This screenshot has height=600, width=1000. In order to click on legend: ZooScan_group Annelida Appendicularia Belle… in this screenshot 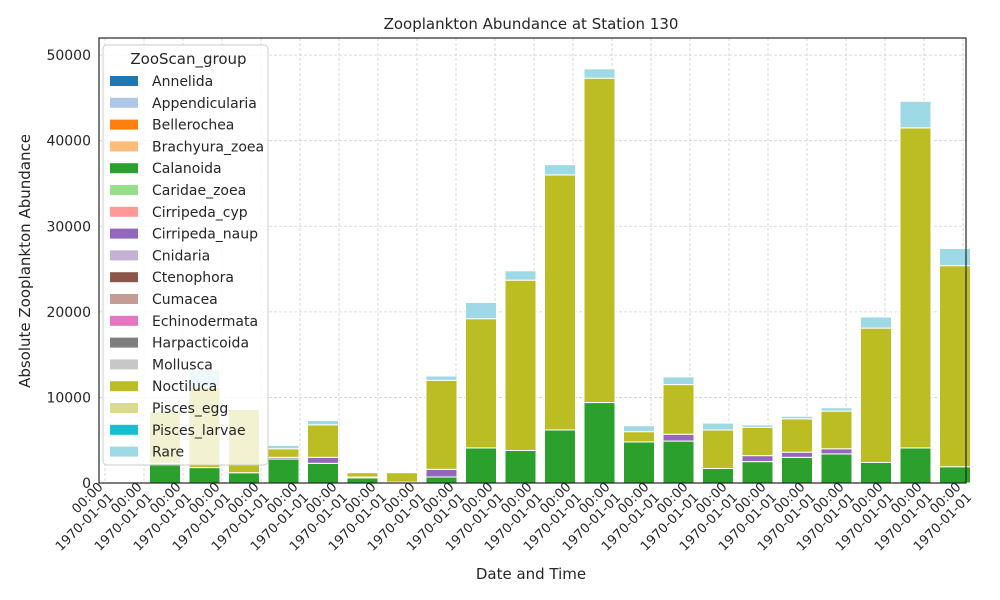, I will do `click(185, 255)`.